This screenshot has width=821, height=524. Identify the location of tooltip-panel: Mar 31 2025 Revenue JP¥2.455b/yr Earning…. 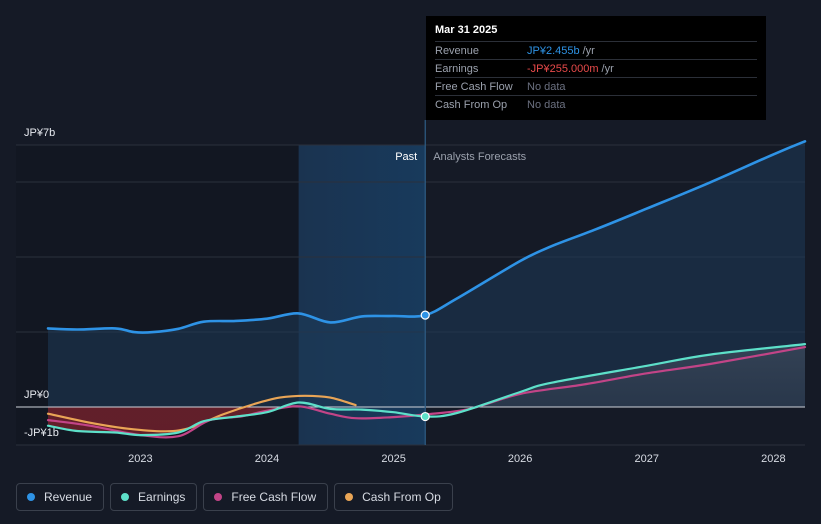
(596, 68).